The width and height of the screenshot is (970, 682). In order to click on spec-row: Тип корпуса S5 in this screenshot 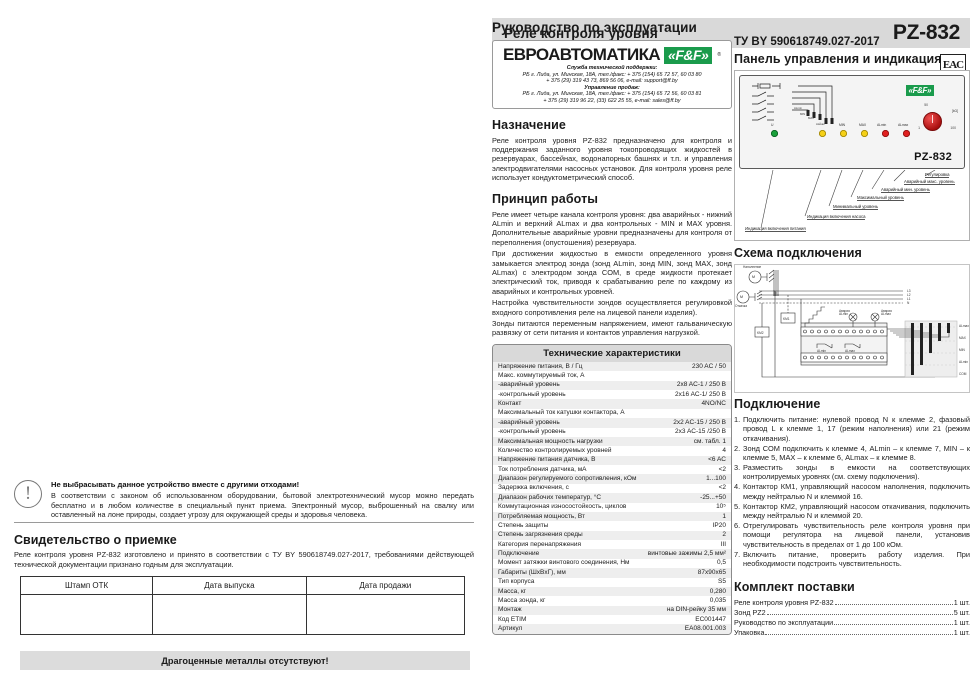, I will do `click(612, 582)`.